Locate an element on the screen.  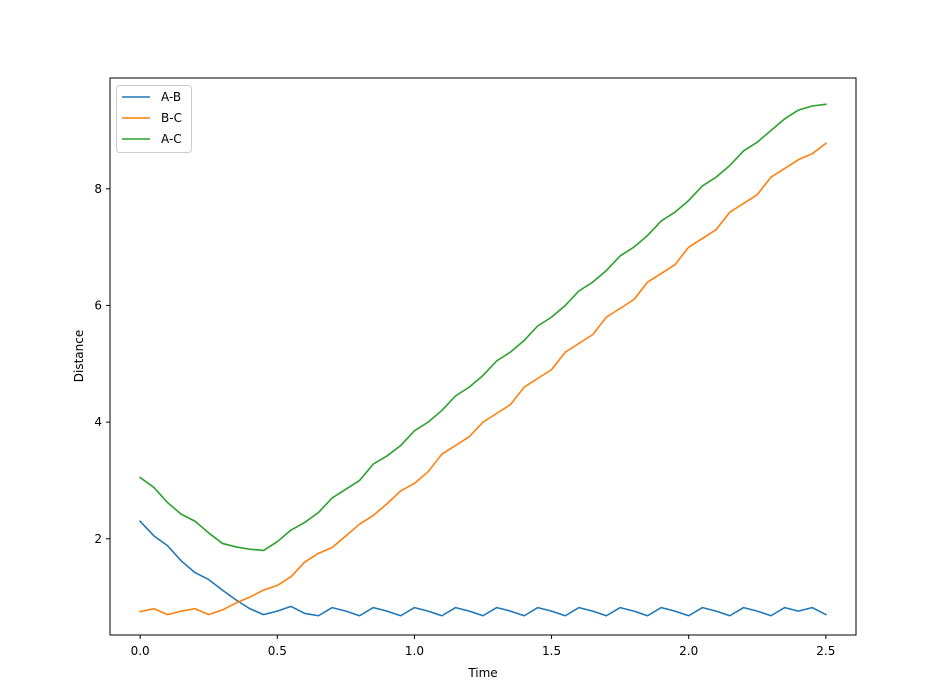
y-tick-label: 2 is located at coordinates (98, 539).